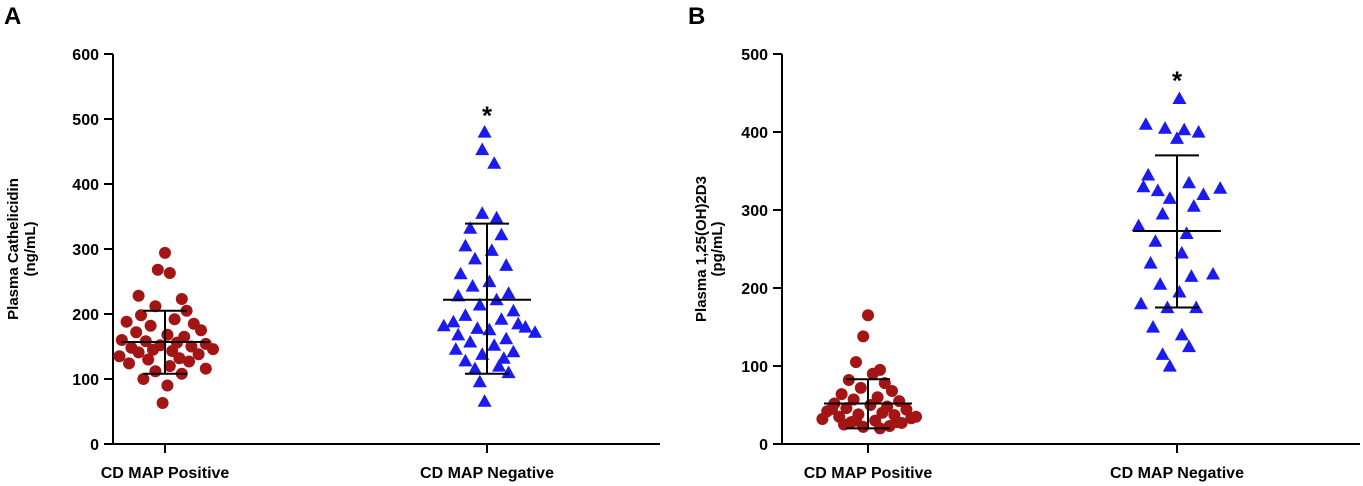  Describe the element at coordinates (13, 249) in the screenshot. I see `y-axis-label: Plasma Cathelicidin` at that location.